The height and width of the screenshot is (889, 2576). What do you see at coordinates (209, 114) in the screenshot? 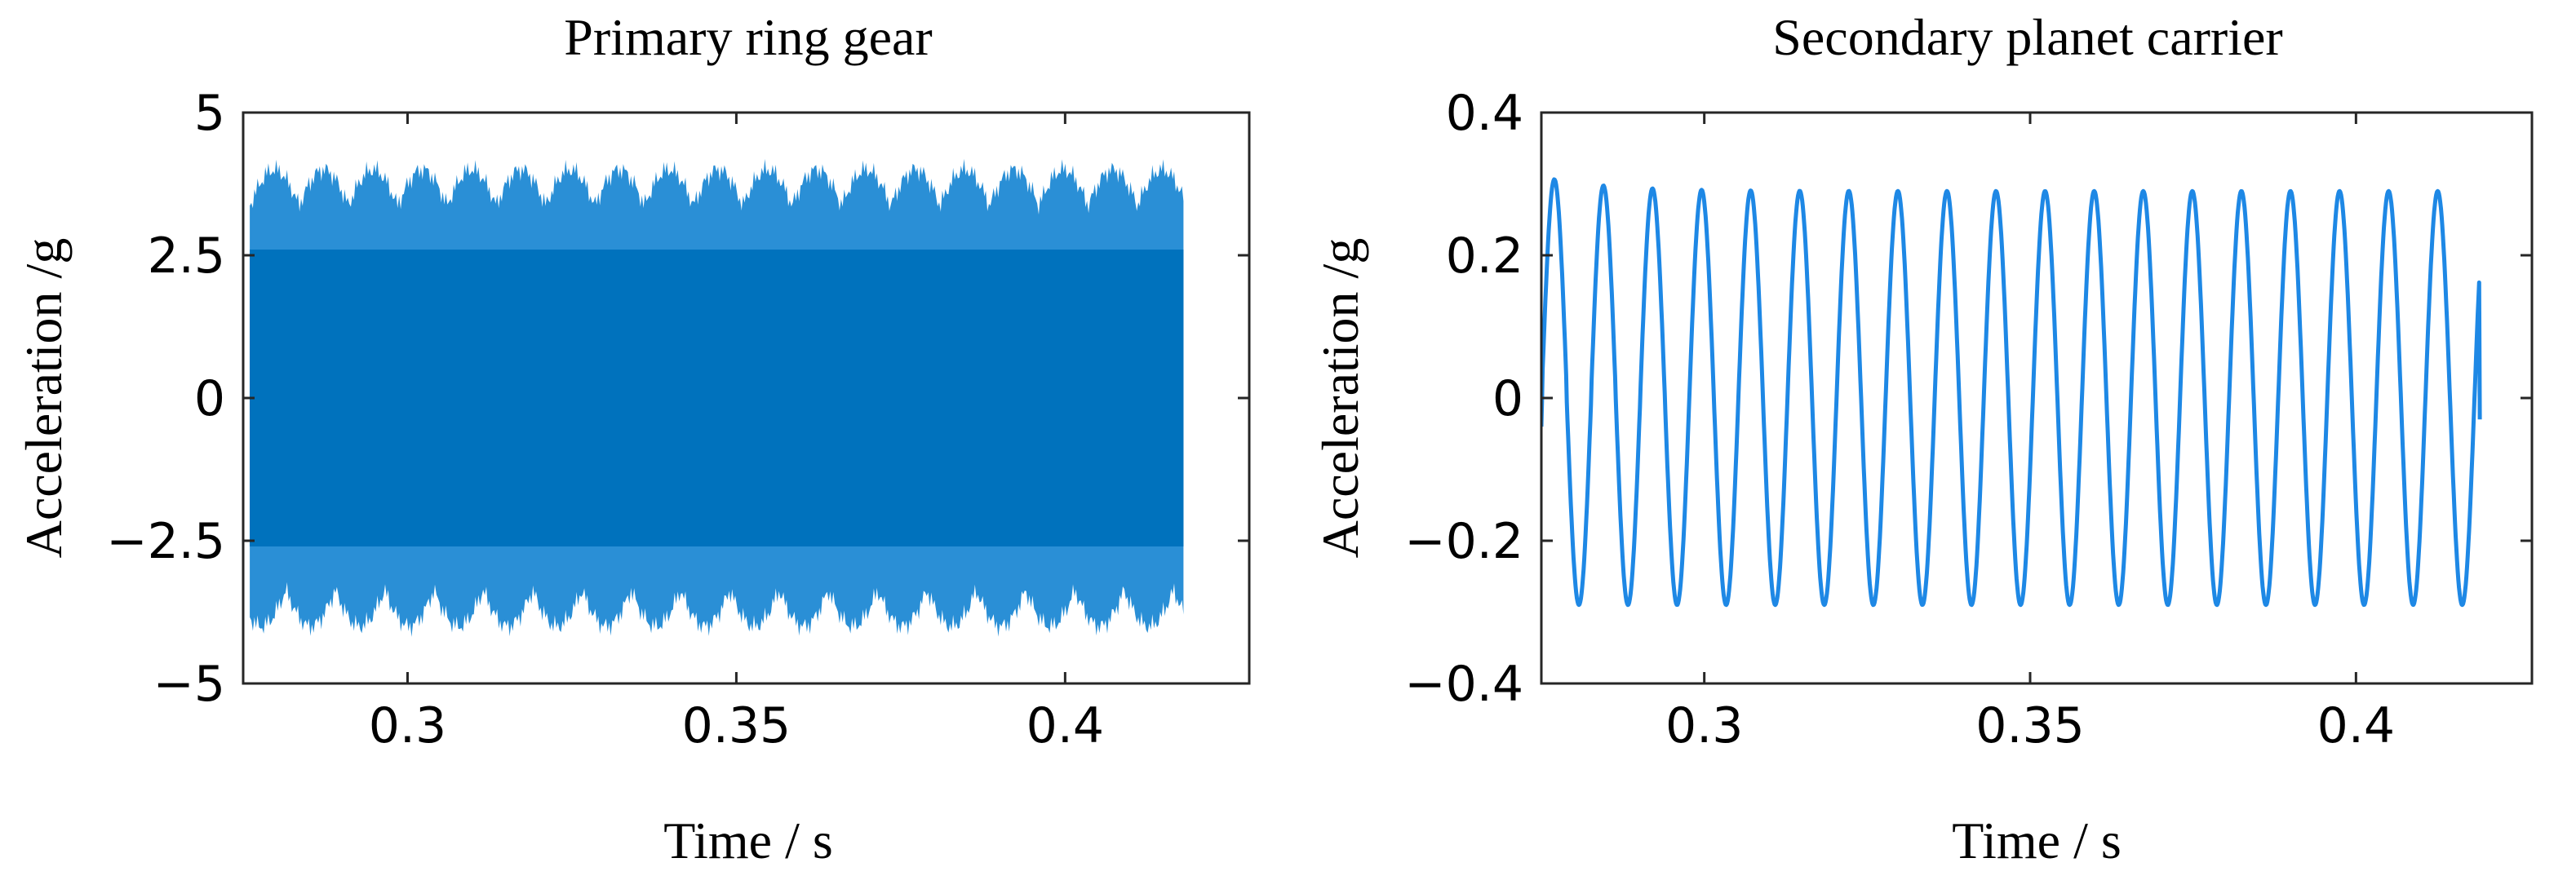
I see `y-tick-label: 5` at bounding box center [209, 114].